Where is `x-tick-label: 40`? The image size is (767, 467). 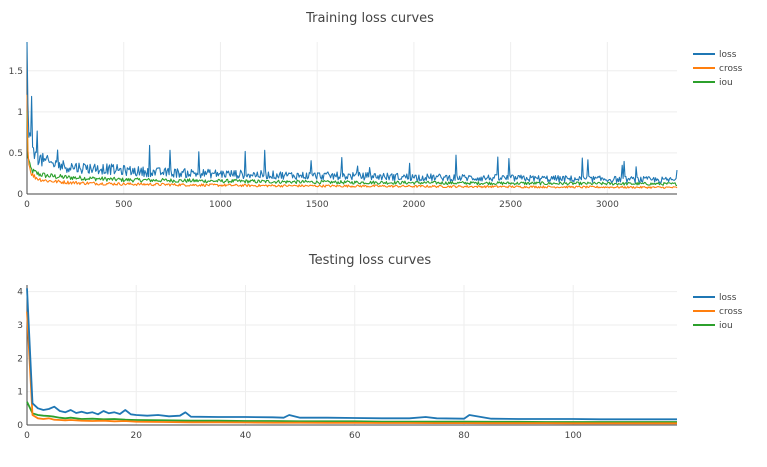 x-tick-label: 40 is located at coordinates (246, 436).